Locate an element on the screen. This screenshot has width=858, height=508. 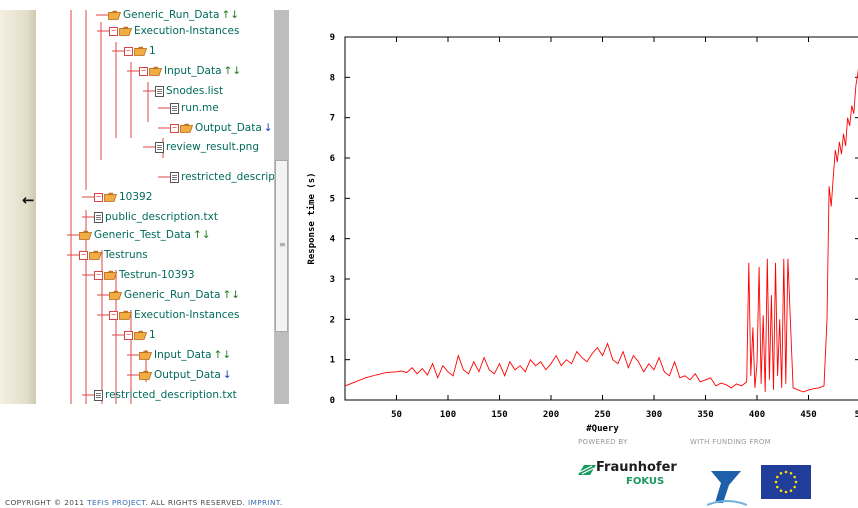
tree-item-folder: − Testruns is located at coordinates (113, 255).